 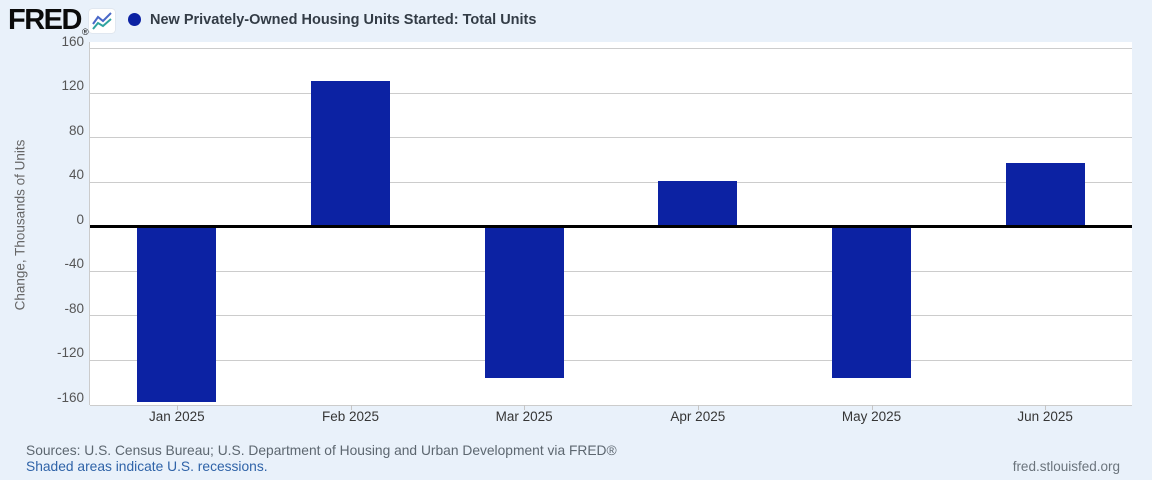 What do you see at coordinates (147, 466) in the screenshot?
I see `recessions-link: Shaded areas indicate U.S. recessions.` at bounding box center [147, 466].